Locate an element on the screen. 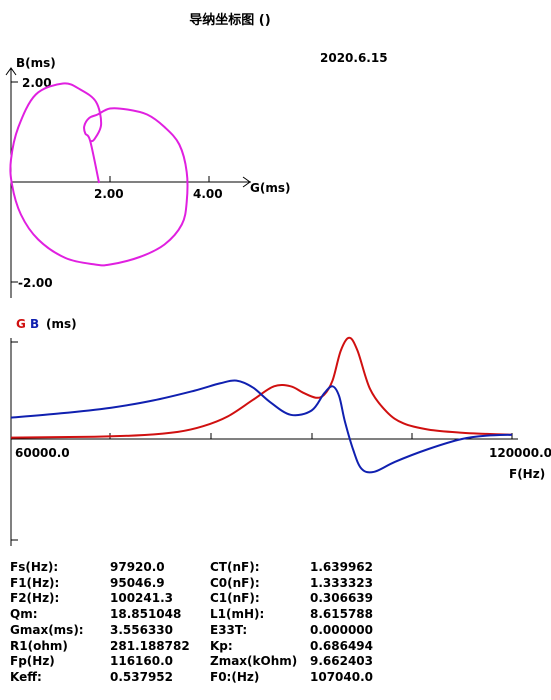 This screenshot has width=551, height=700. param-label: Zmax(kOhm) is located at coordinates (254, 661).